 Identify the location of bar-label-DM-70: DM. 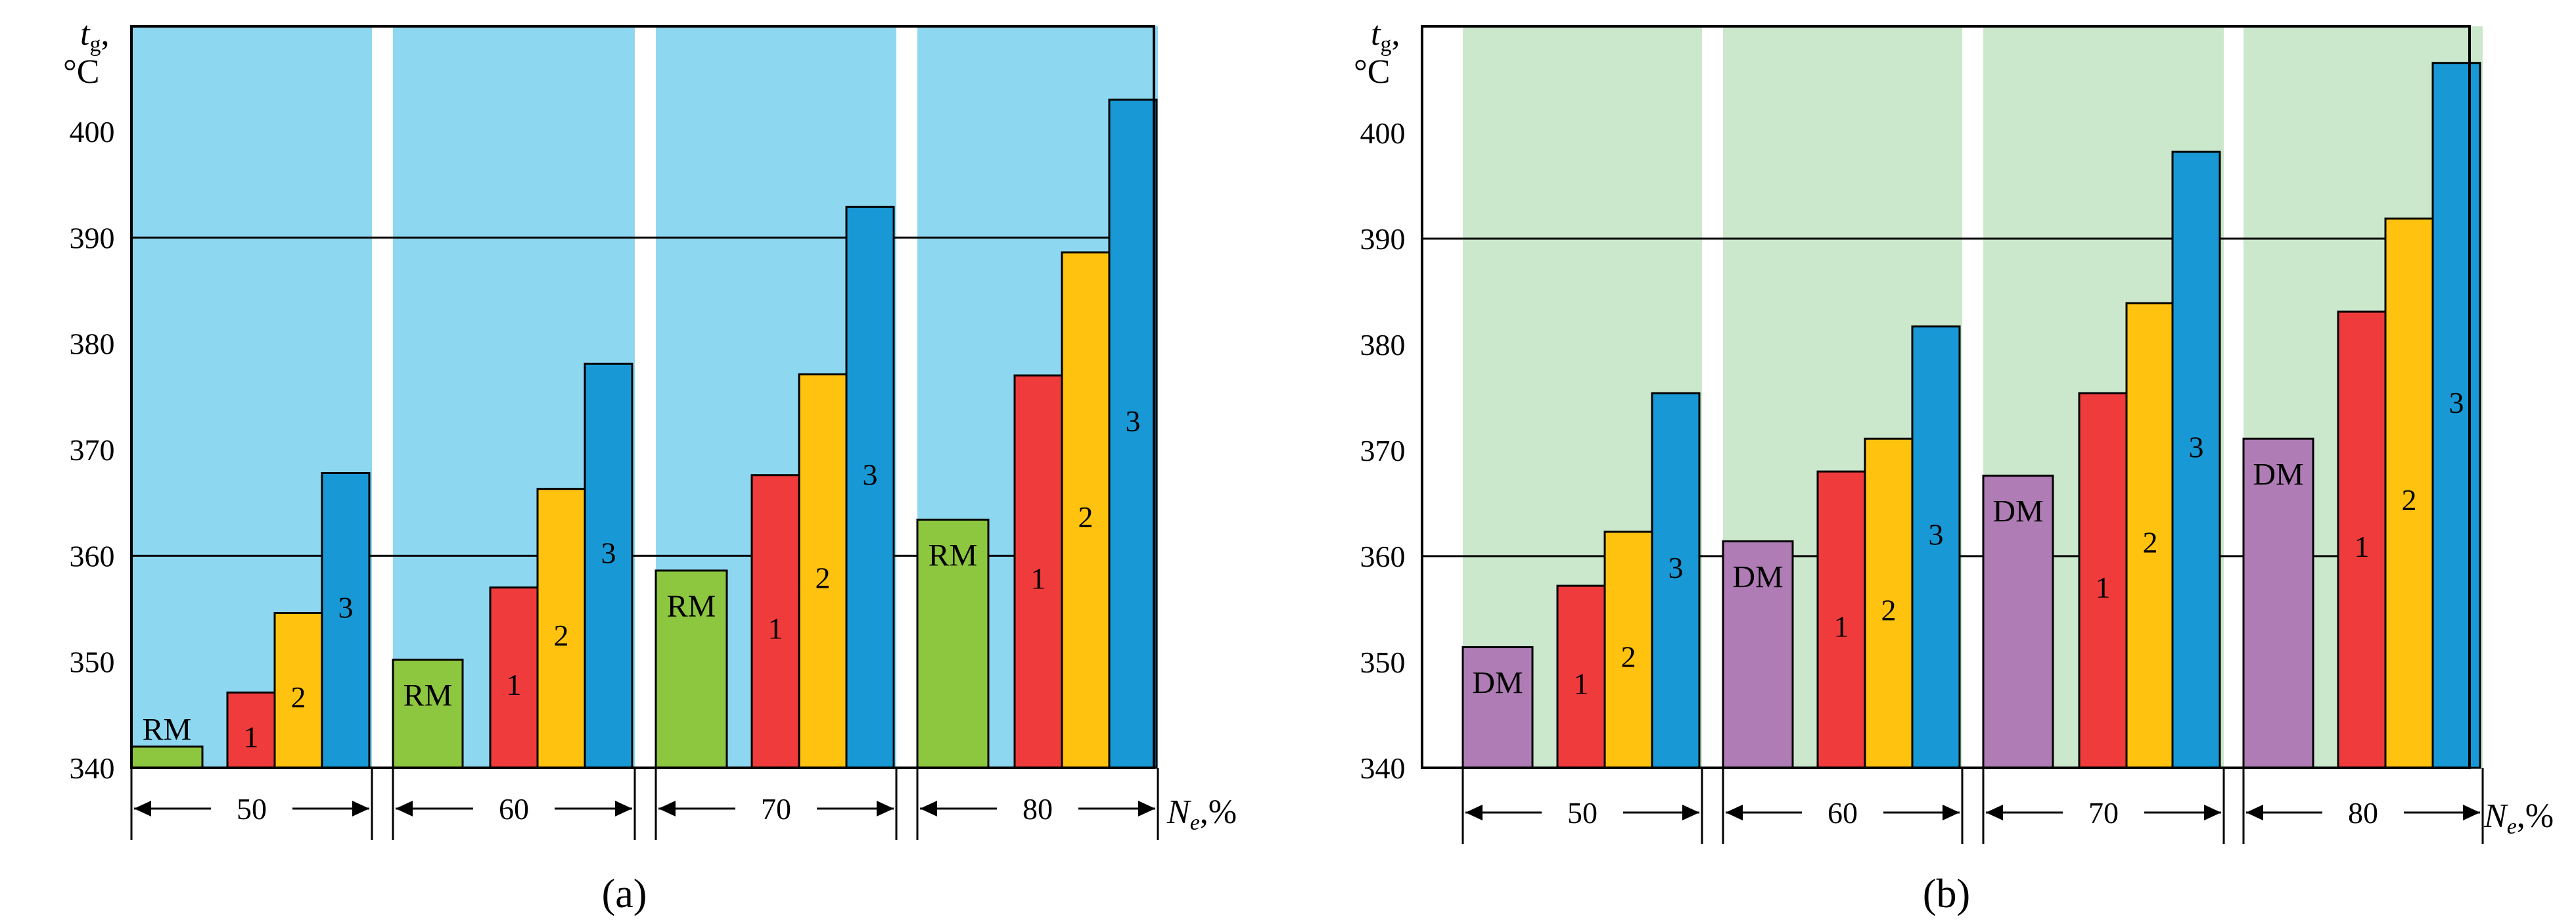
(2017, 511).